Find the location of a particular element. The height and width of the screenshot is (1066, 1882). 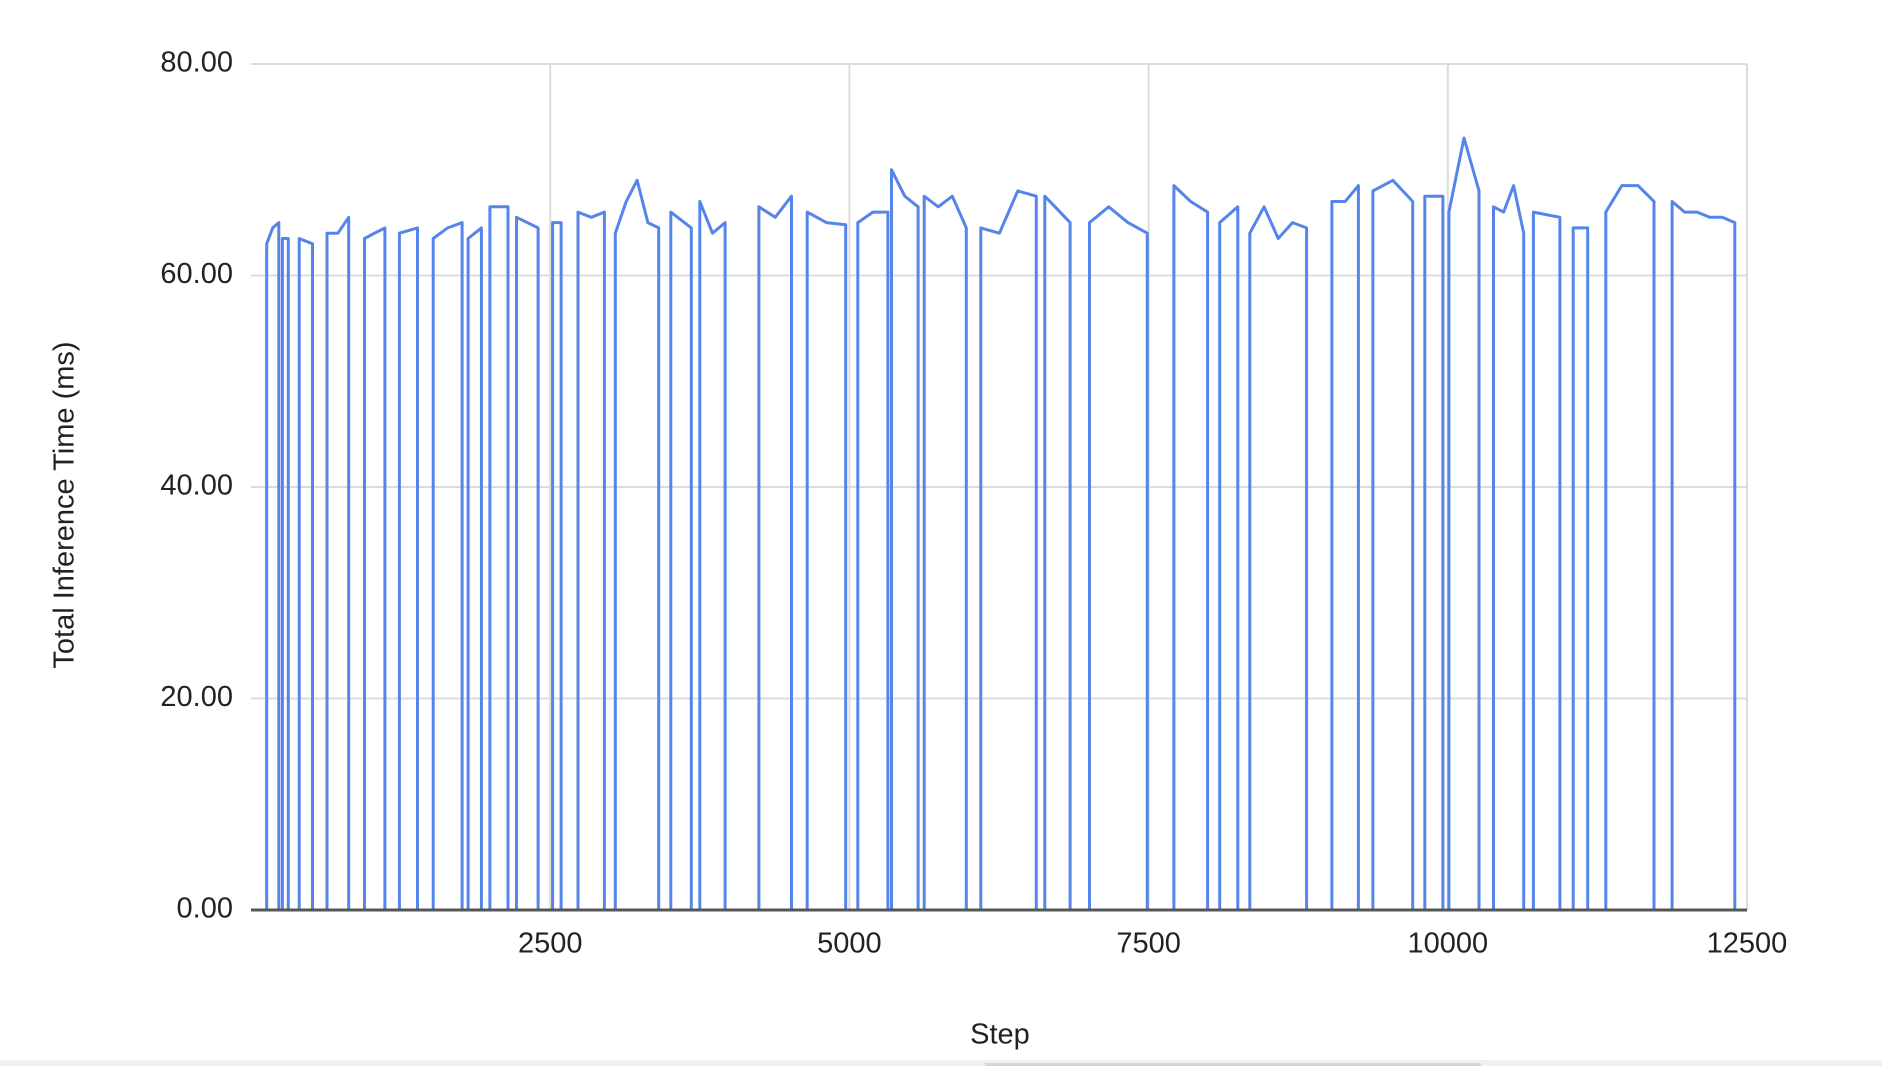

y-tick-label: 80.00 is located at coordinates (196, 63).